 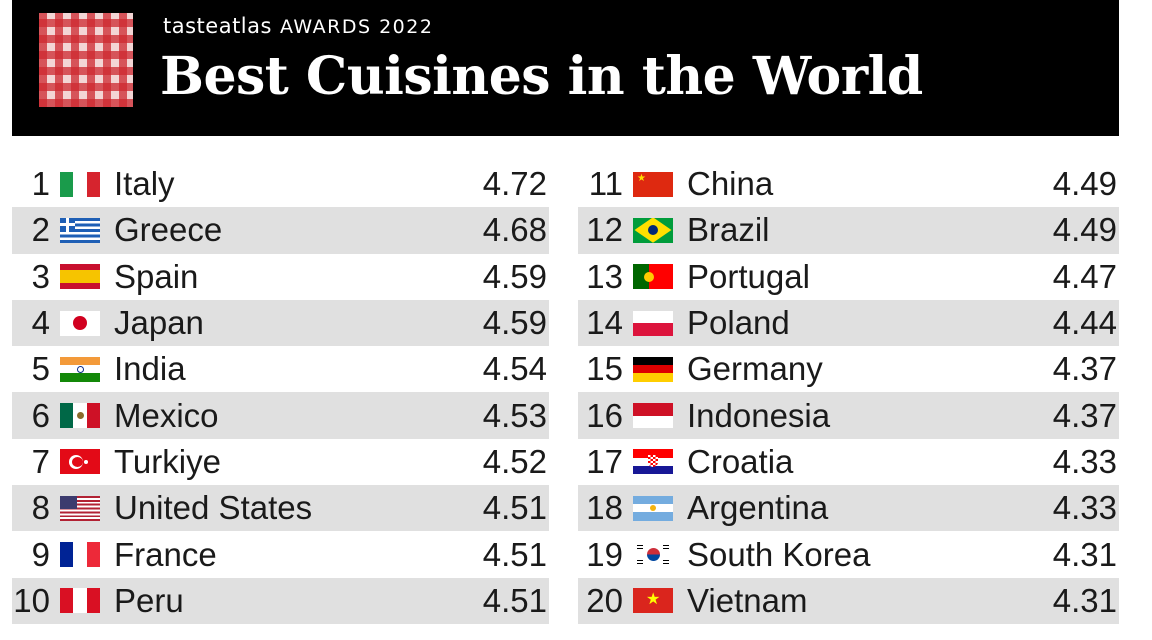 What do you see at coordinates (86, 60) in the screenshot?
I see `checkered-tablecloth-logo-icon` at bounding box center [86, 60].